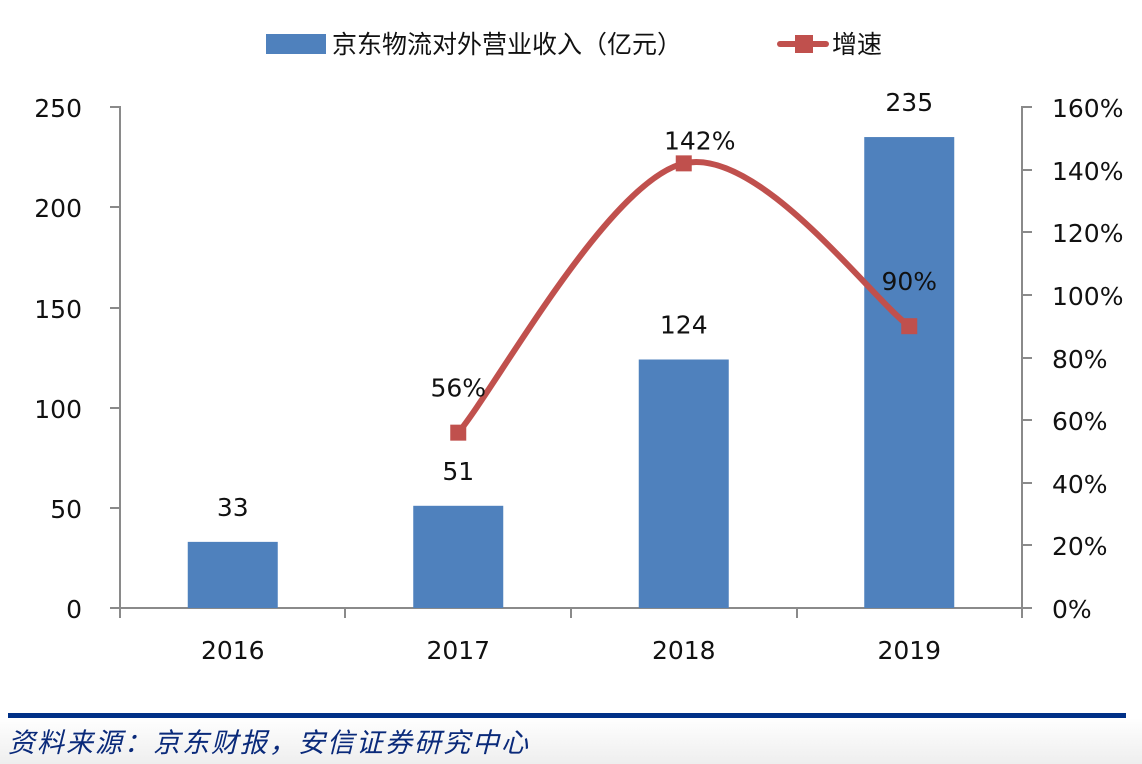 The image size is (1142, 764). What do you see at coordinates (1087, 296) in the screenshot?
I see `right-tick-label: 100%` at bounding box center [1087, 296].